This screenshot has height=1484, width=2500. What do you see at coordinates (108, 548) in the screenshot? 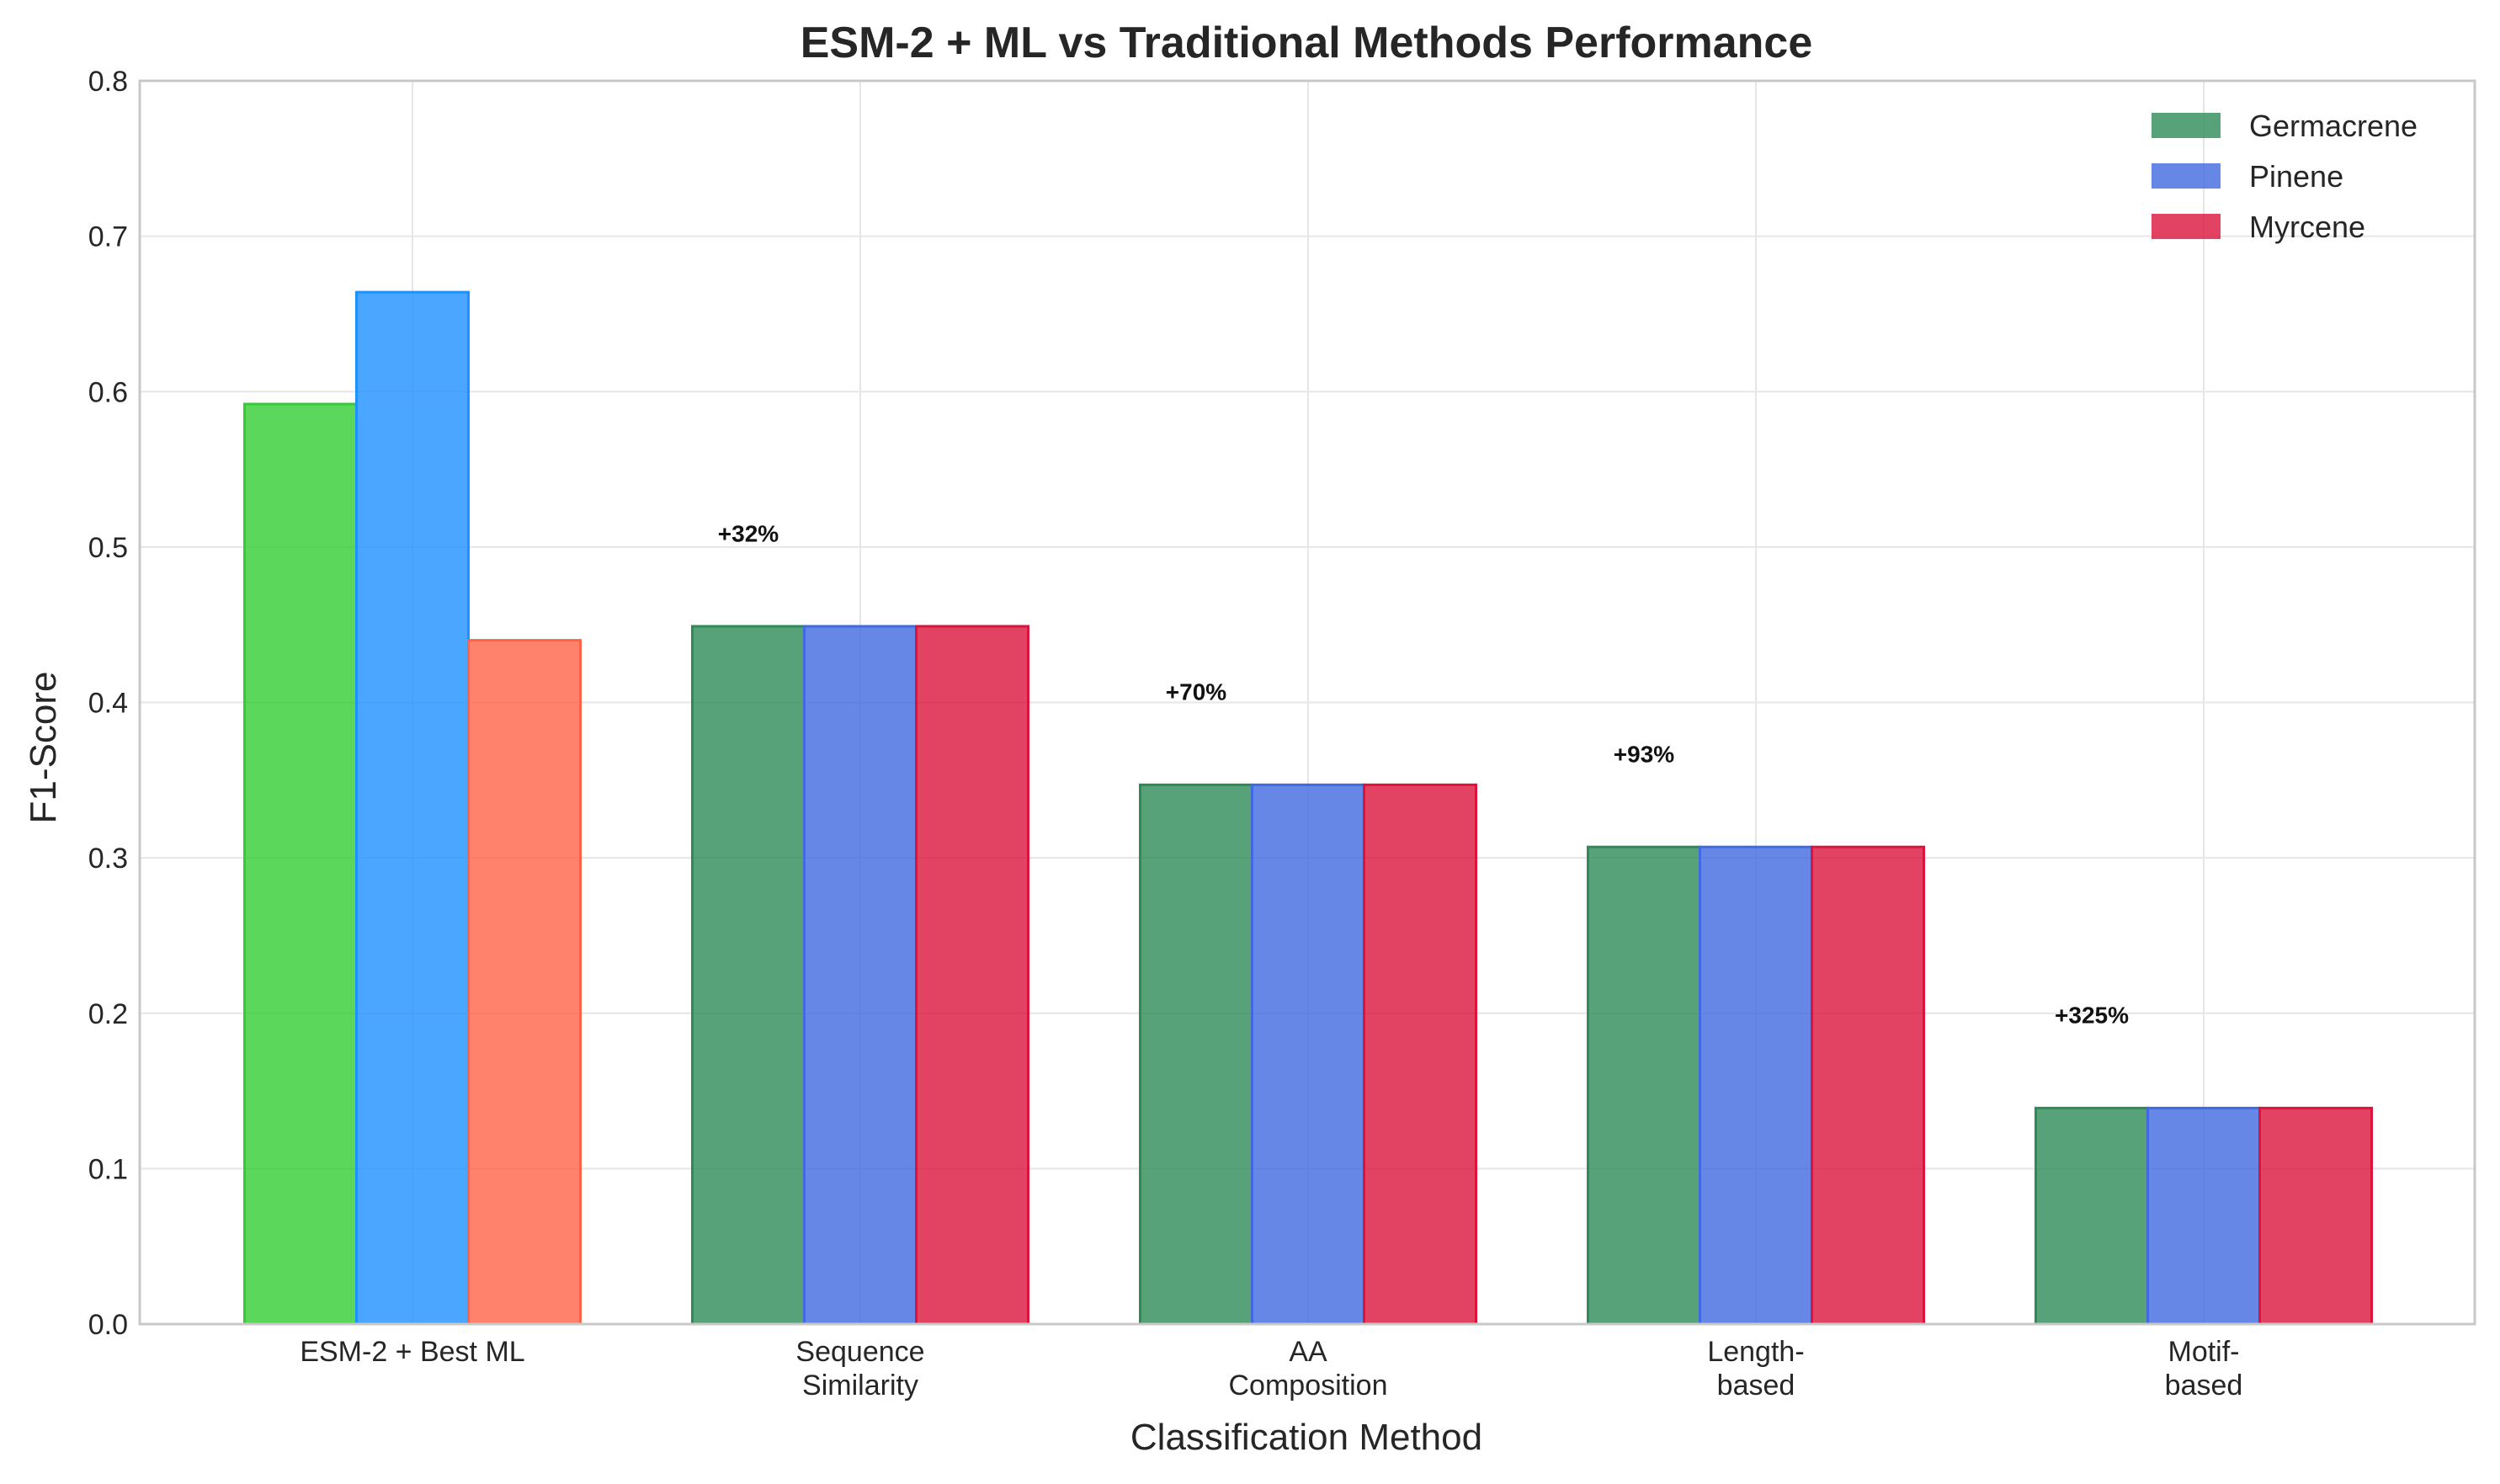
I see `y-tick-label: 0.5` at bounding box center [108, 548].